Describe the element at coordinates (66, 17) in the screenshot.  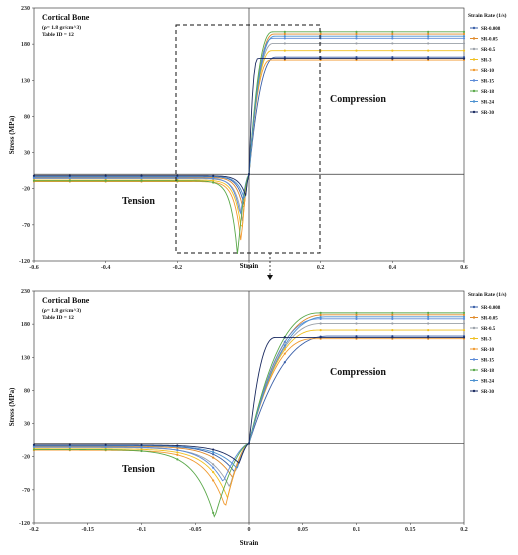
I see `chart-title: Cortical Bone` at that location.